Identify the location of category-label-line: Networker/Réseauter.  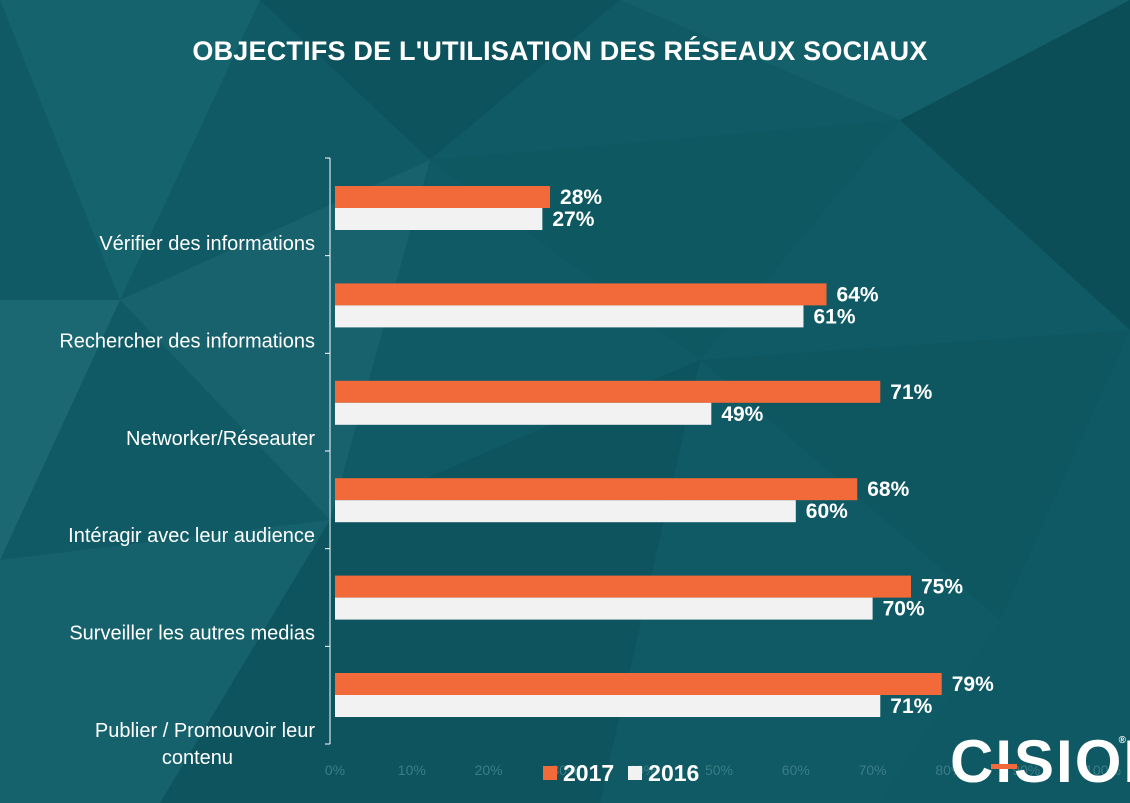
(220, 439).